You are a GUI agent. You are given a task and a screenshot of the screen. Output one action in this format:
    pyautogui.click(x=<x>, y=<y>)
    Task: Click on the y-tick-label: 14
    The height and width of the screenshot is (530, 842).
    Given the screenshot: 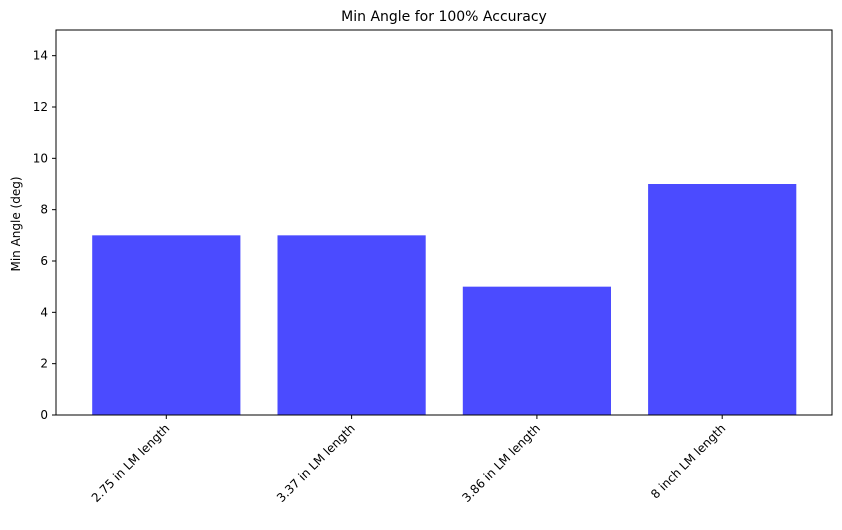 What is the action you would take?
    pyautogui.click(x=40, y=56)
    